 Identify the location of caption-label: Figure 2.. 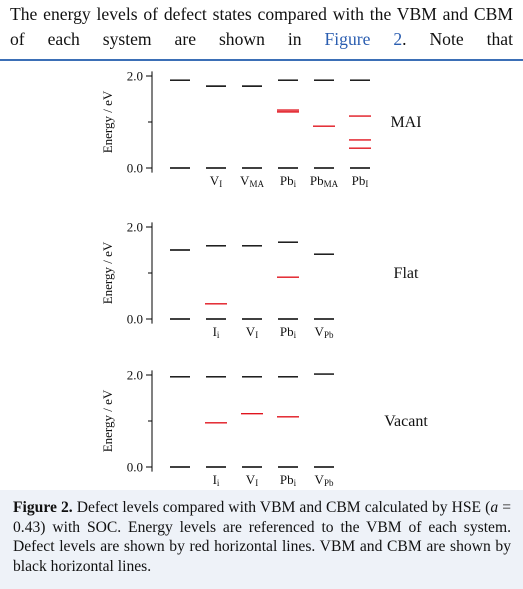
(43, 507).